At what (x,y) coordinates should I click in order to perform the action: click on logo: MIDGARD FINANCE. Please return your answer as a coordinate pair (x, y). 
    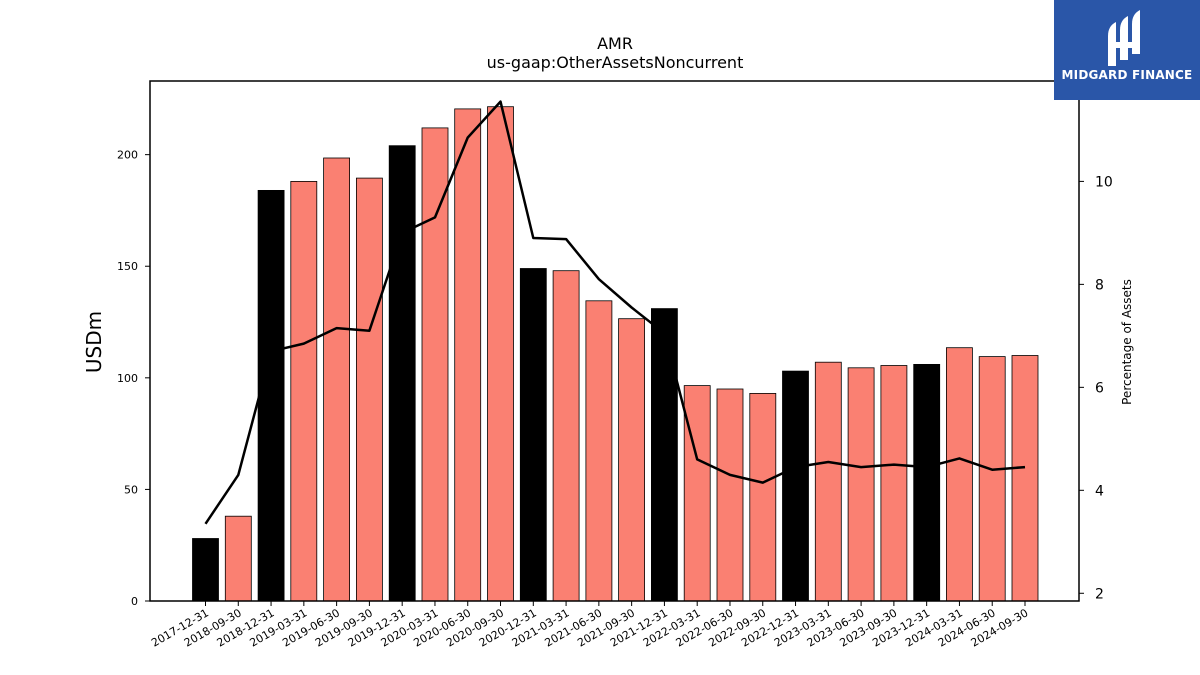
    Looking at the image, I should click on (1127, 50).